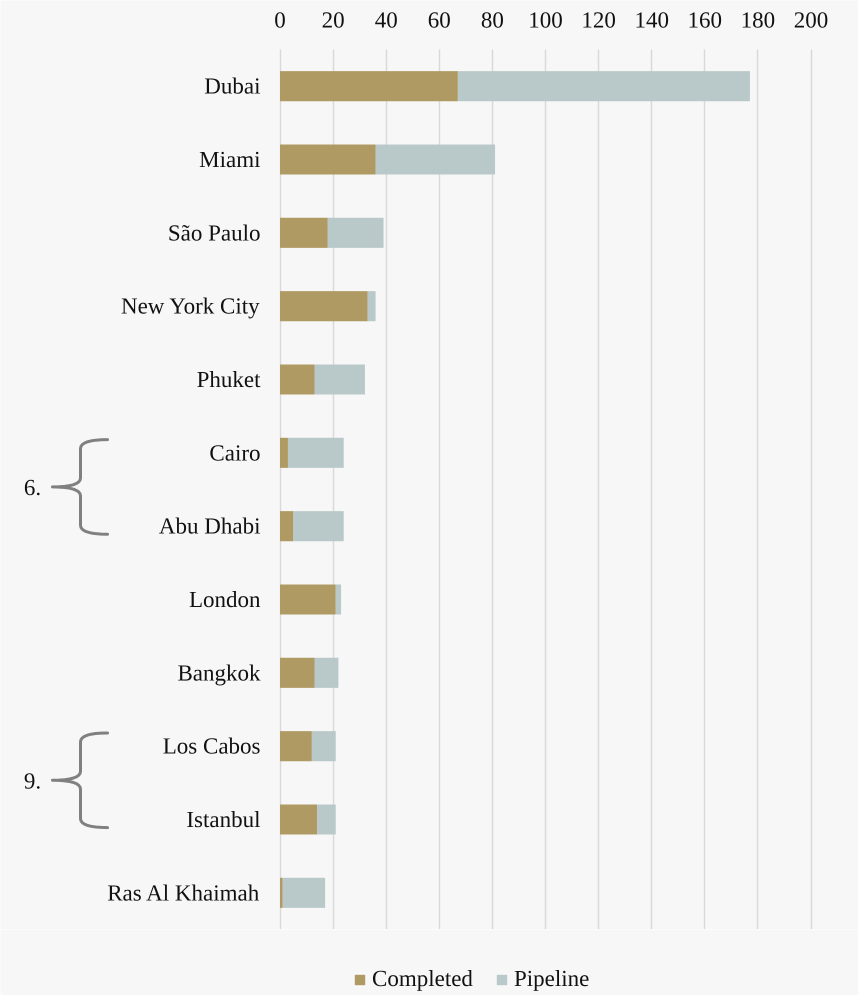  Describe the element at coordinates (705, 20) in the screenshot. I see `x-tick-label: 160` at that location.